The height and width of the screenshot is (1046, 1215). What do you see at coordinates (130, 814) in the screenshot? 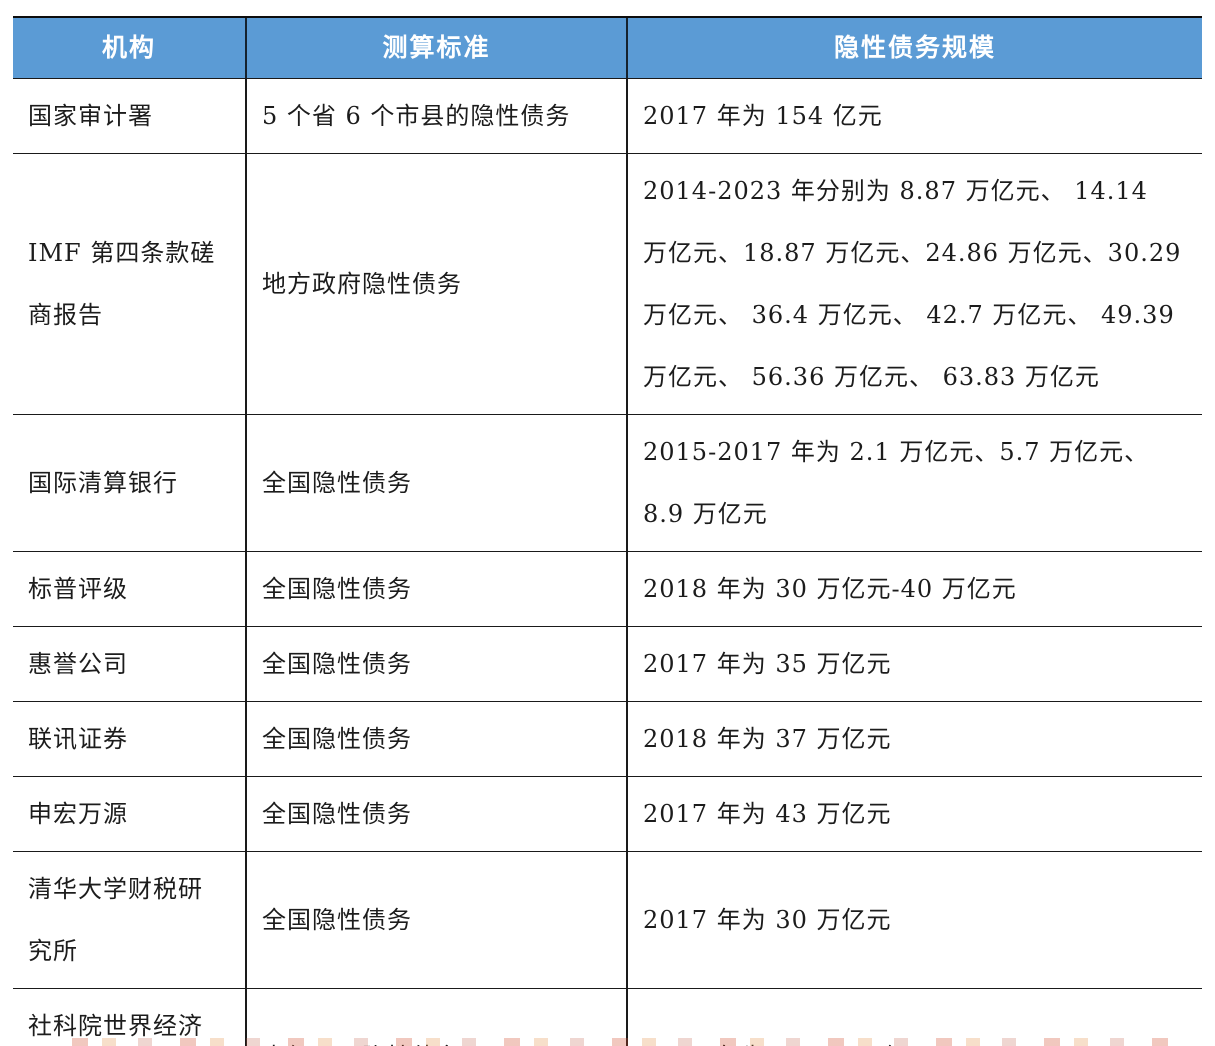
I see `cell-institution: 申宏万源` at bounding box center [130, 814].